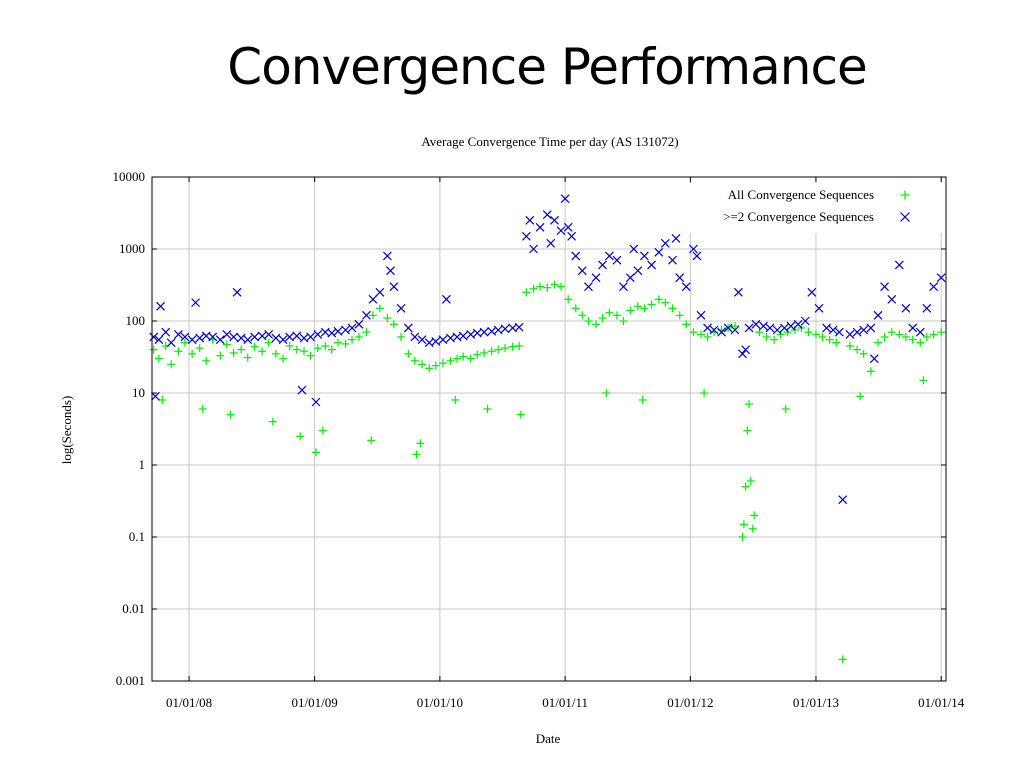  What do you see at coordinates (690, 702) in the screenshot?
I see `x-tick-label: 01/01/12` at bounding box center [690, 702].